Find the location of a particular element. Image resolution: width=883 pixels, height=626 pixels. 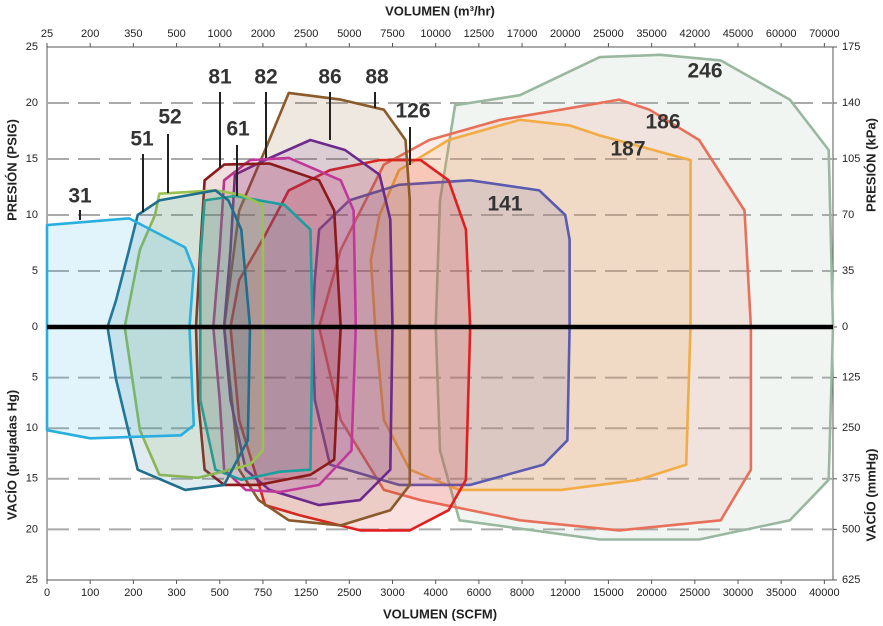

y2-tick-label: 35 is located at coordinates (848, 271).